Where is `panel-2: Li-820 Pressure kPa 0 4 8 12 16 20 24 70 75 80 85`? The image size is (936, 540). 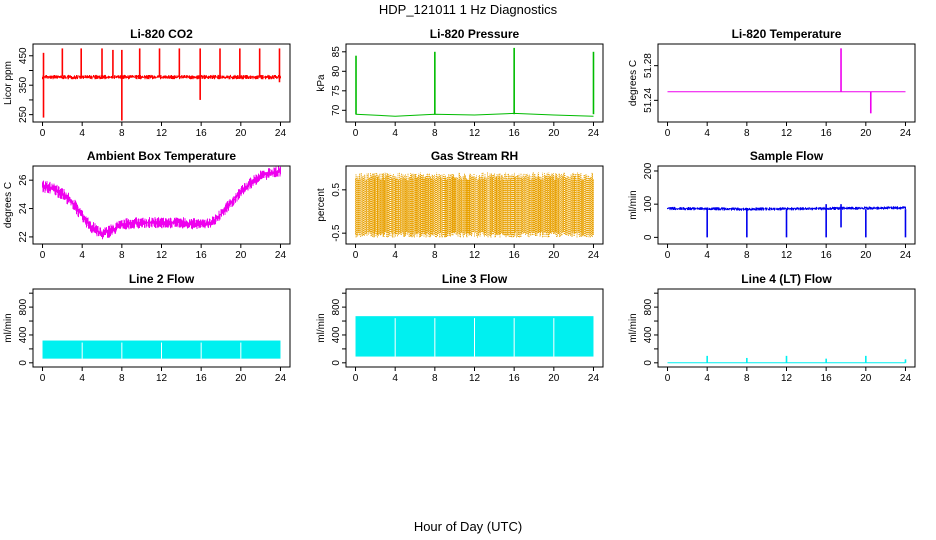
panel-2: Li-820 Pressure kPa 0 4 8 12 16 20 24 70 75 80 85 is located at coordinates (460, 83).